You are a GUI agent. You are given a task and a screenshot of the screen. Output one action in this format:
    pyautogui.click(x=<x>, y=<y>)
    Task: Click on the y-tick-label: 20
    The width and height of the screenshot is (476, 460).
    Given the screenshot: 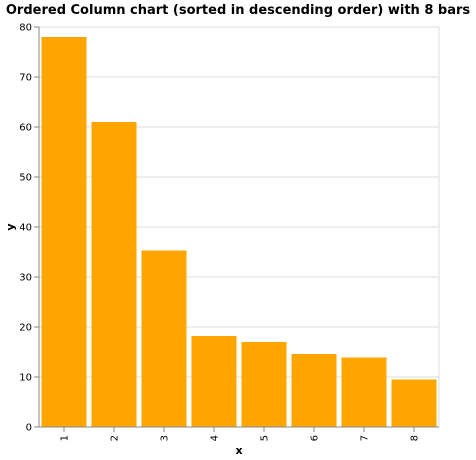 What is the action you would take?
    pyautogui.click(x=25, y=328)
    